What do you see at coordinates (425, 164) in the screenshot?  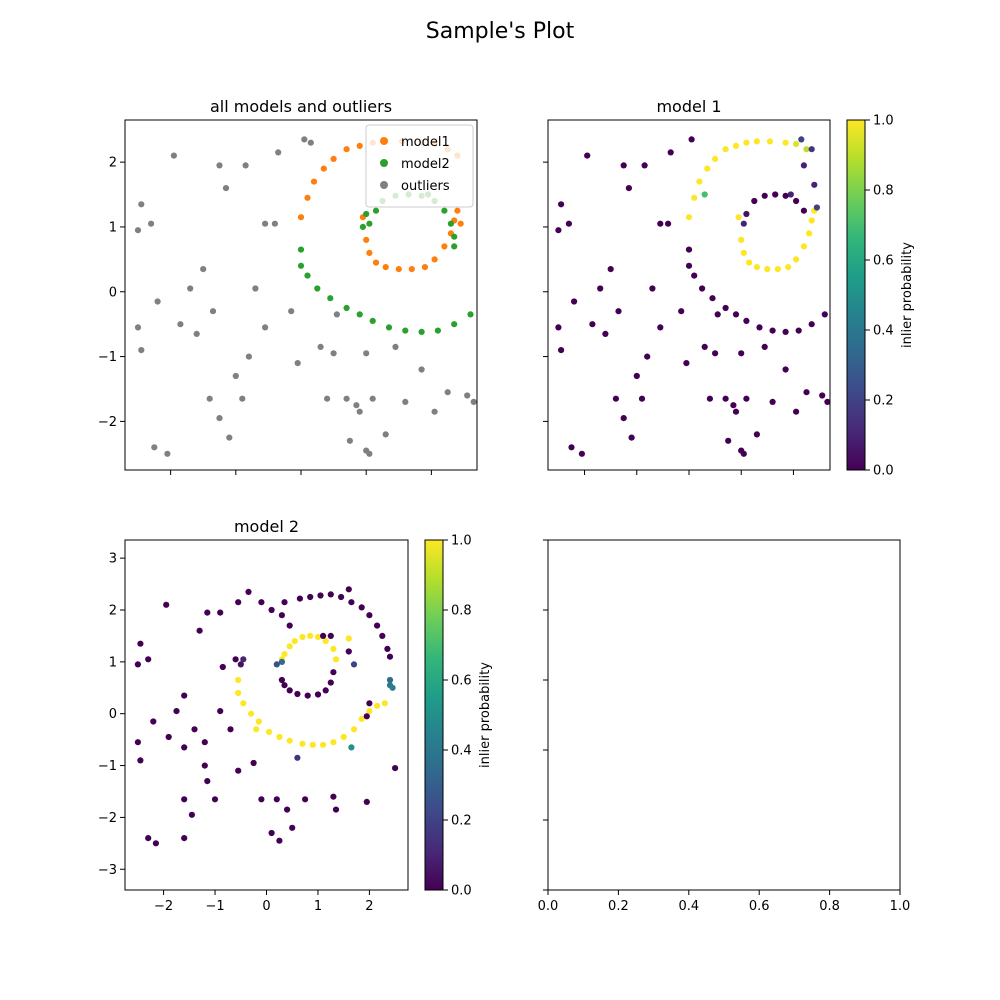 I see `legend-label-model2: model2` at bounding box center [425, 164].